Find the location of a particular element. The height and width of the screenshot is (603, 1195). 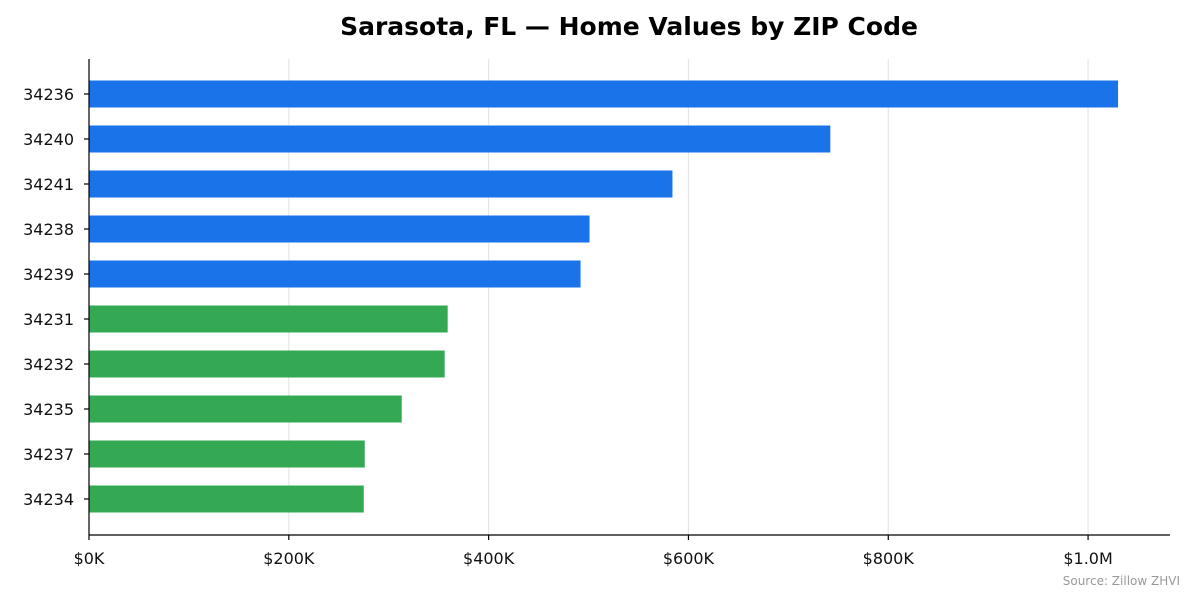

x-tick-label: $400K is located at coordinates (489, 558).